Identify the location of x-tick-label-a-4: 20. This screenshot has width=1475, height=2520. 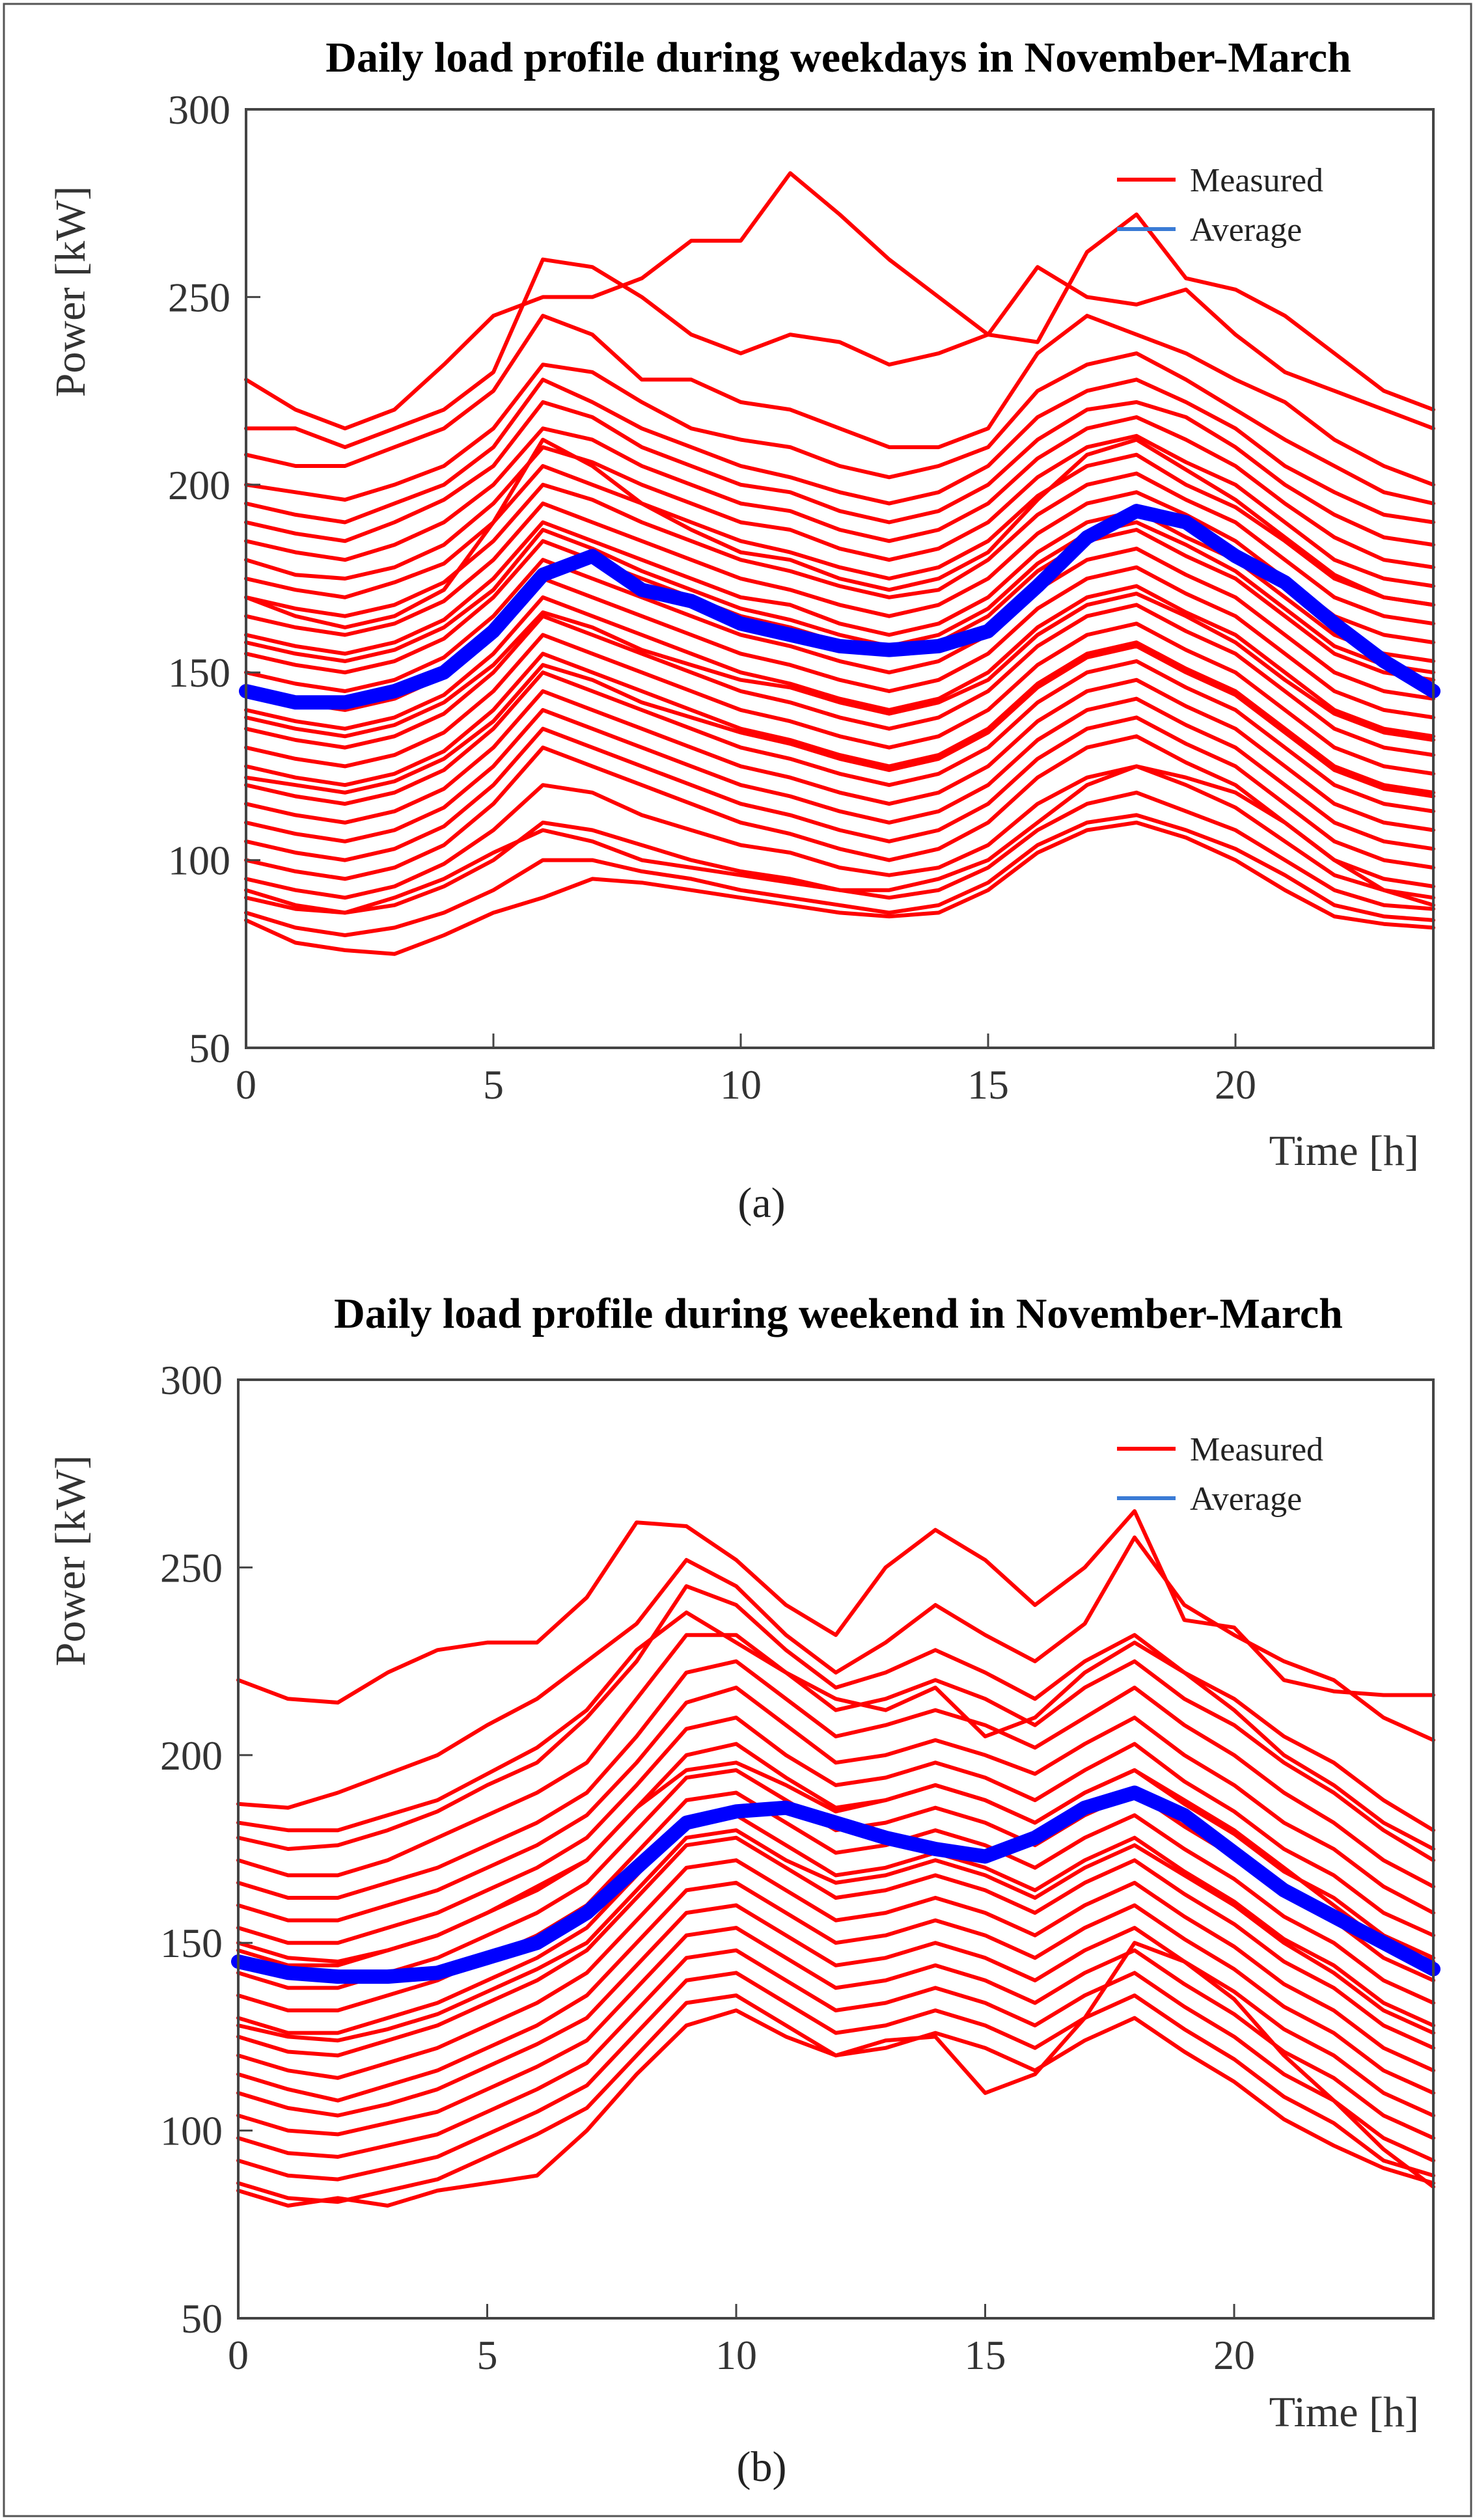
(1235, 1084).